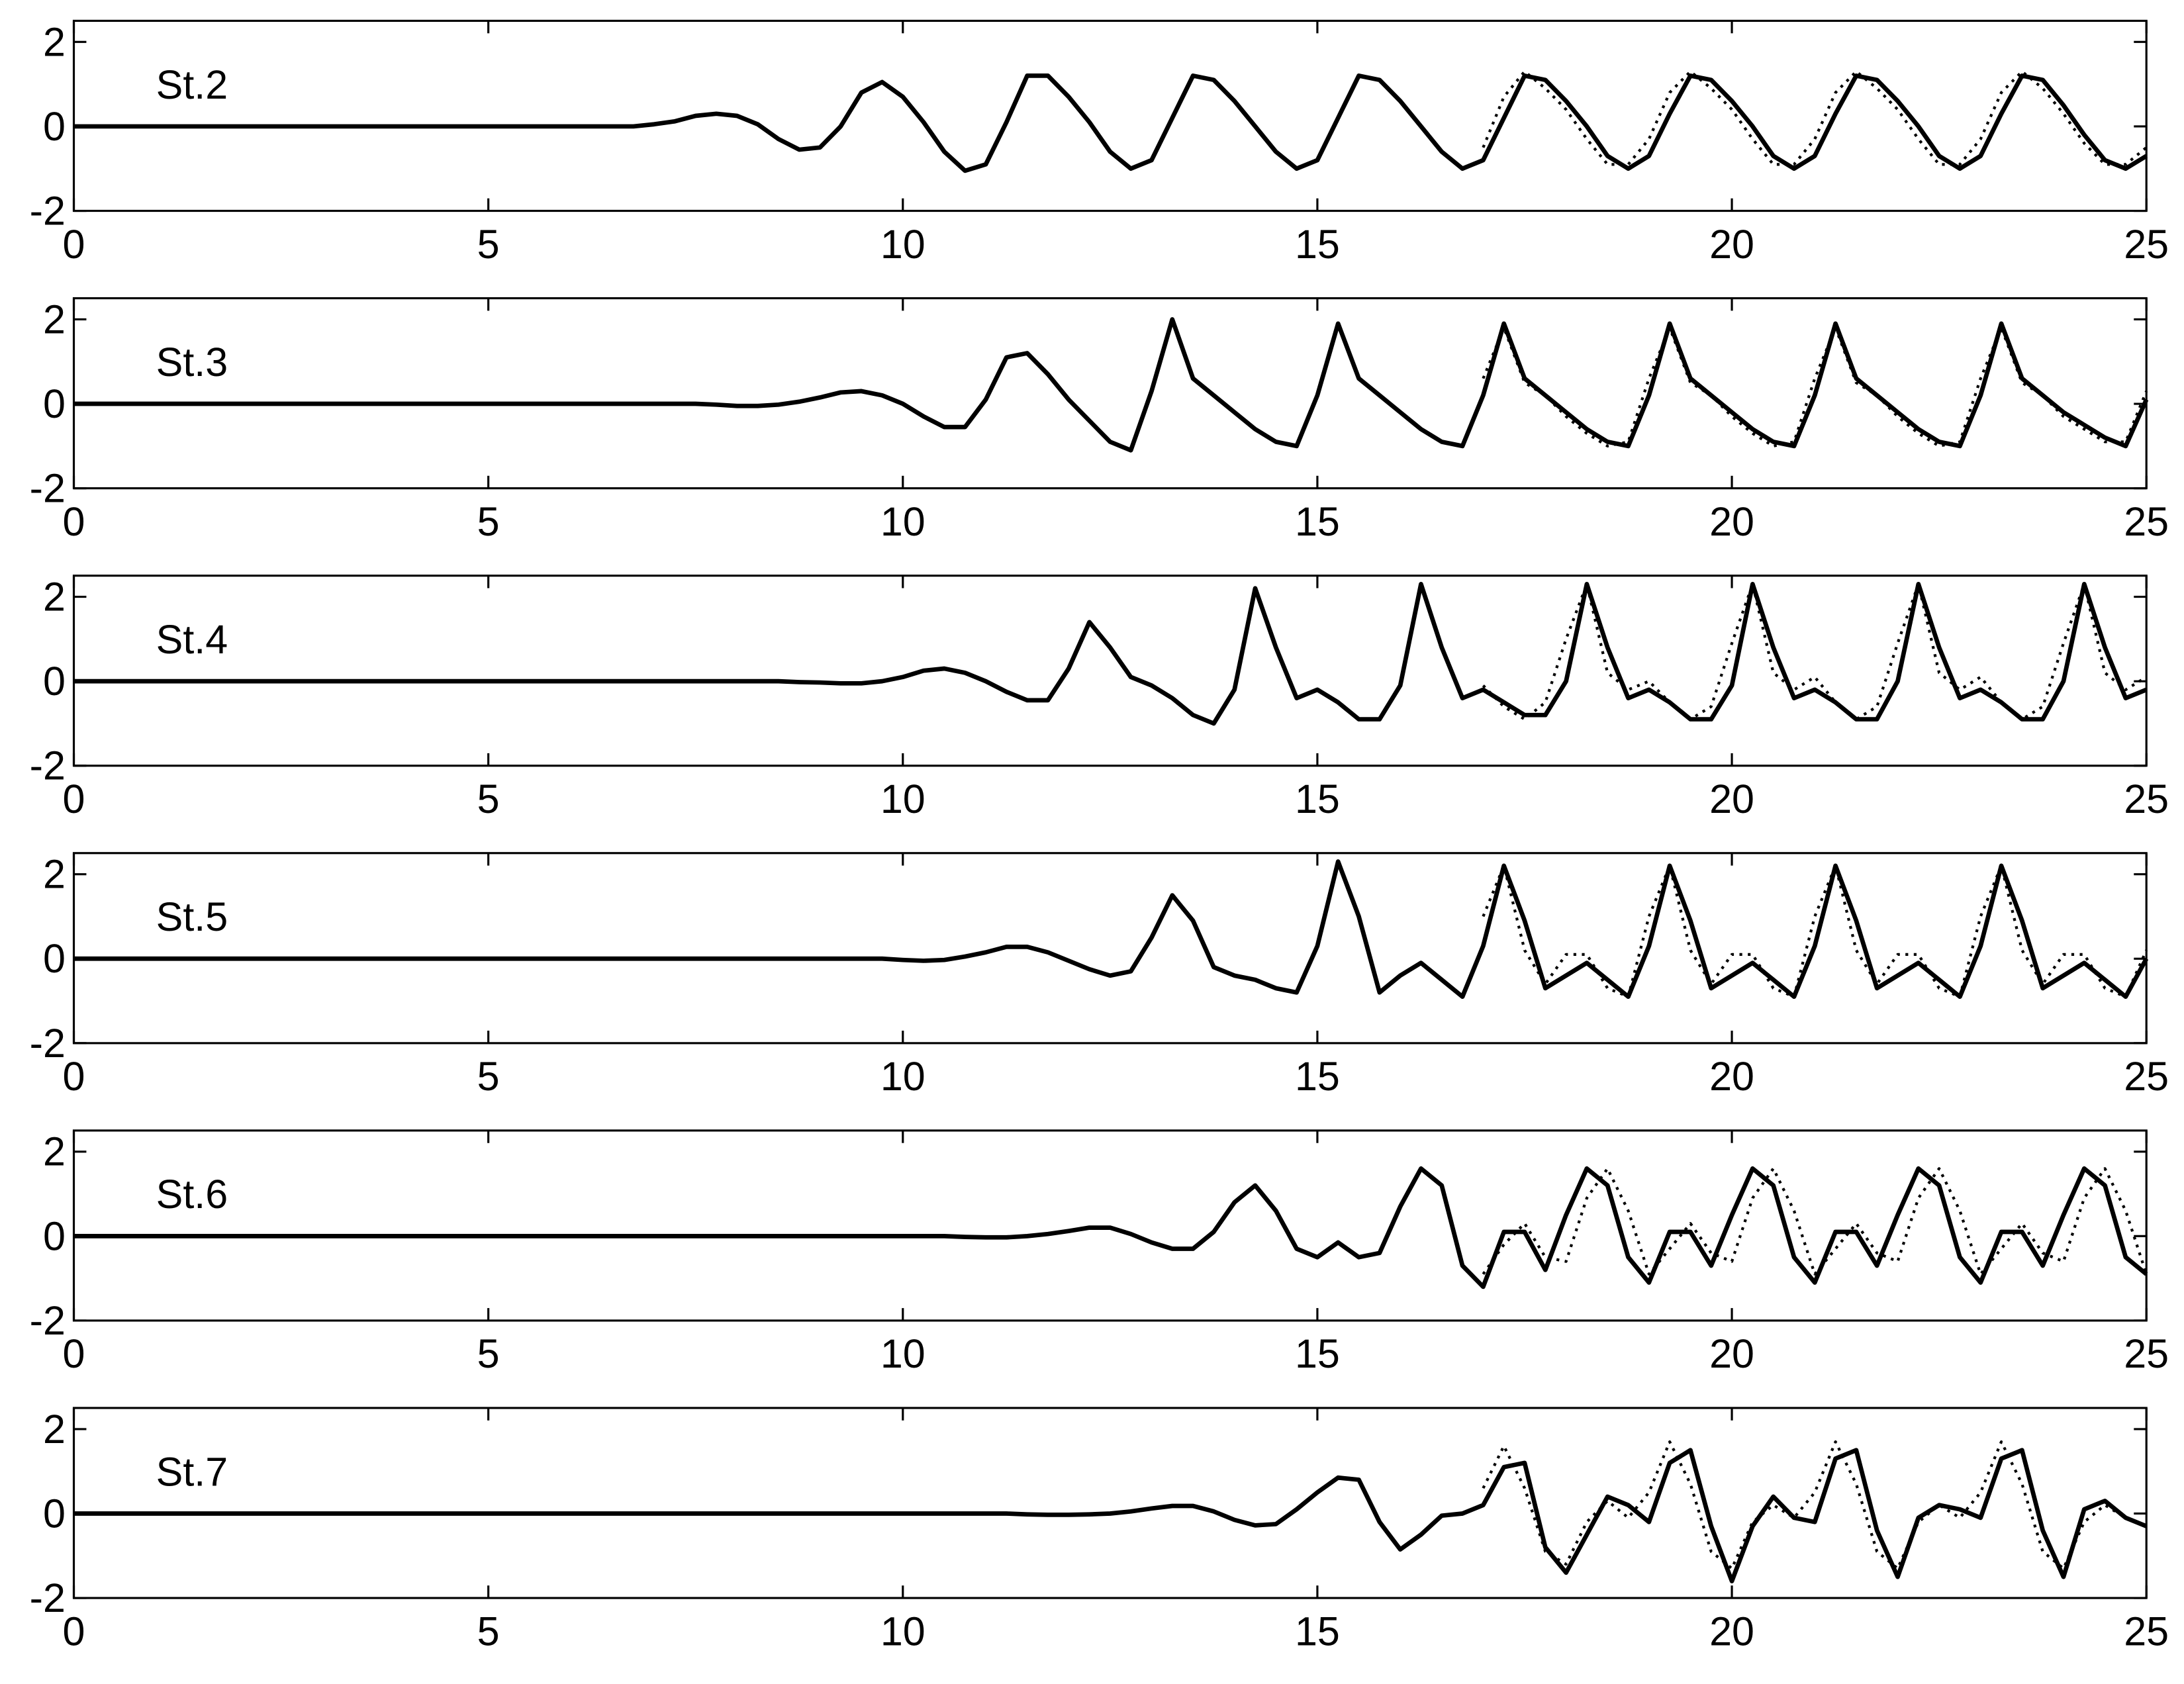 Image resolution: width=2184 pixels, height=1684 pixels. Describe the element at coordinates (192, 916) in the screenshot. I see `station-label: St.5` at that location.